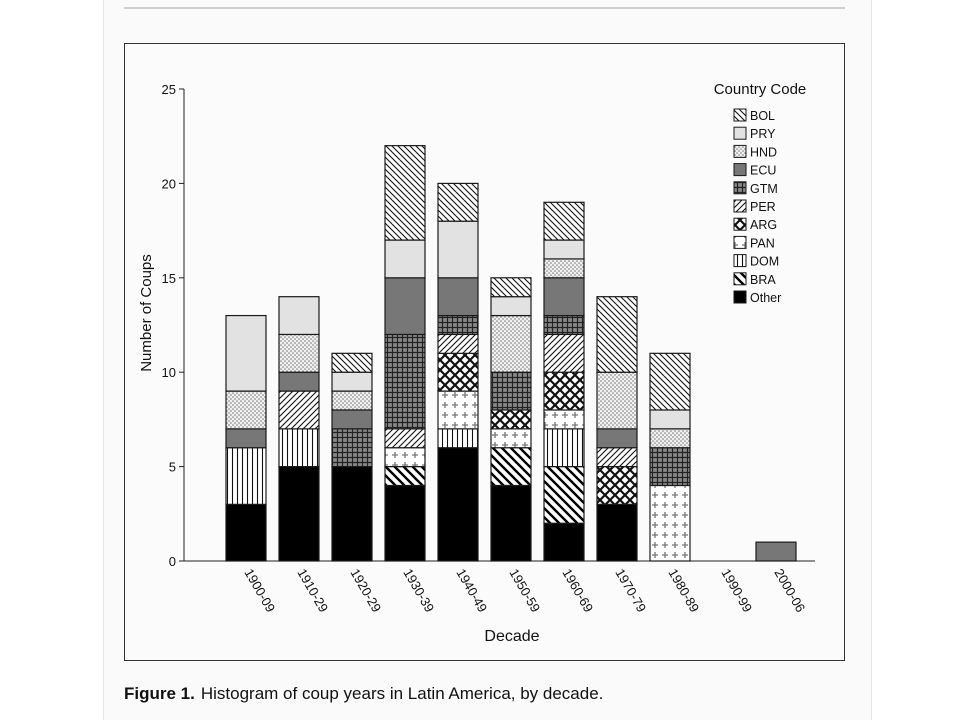  Describe the element at coordinates (765, 298) in the screenshot. I see `legend-label-other: Other` at that location.